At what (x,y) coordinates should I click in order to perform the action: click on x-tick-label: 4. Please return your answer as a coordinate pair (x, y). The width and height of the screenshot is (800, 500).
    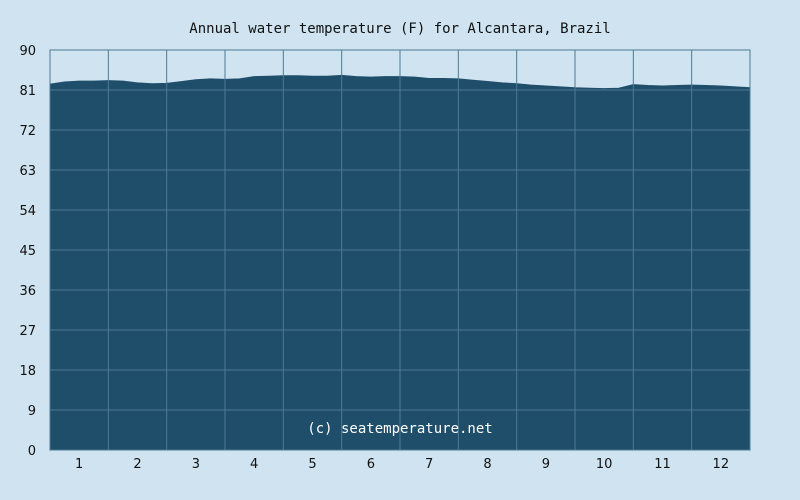
    Looking at the image, I should click on (254, 464).